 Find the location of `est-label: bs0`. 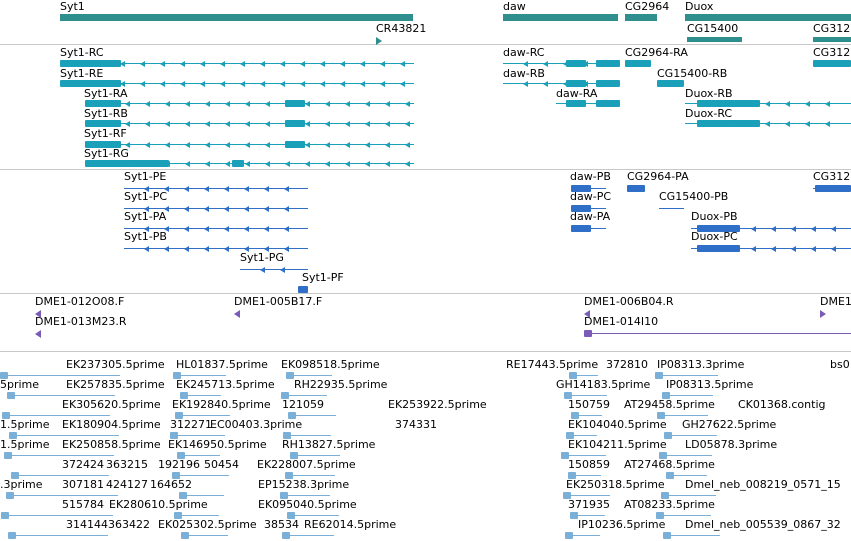

est-label: bs0 is located at coordinates (840, 364).